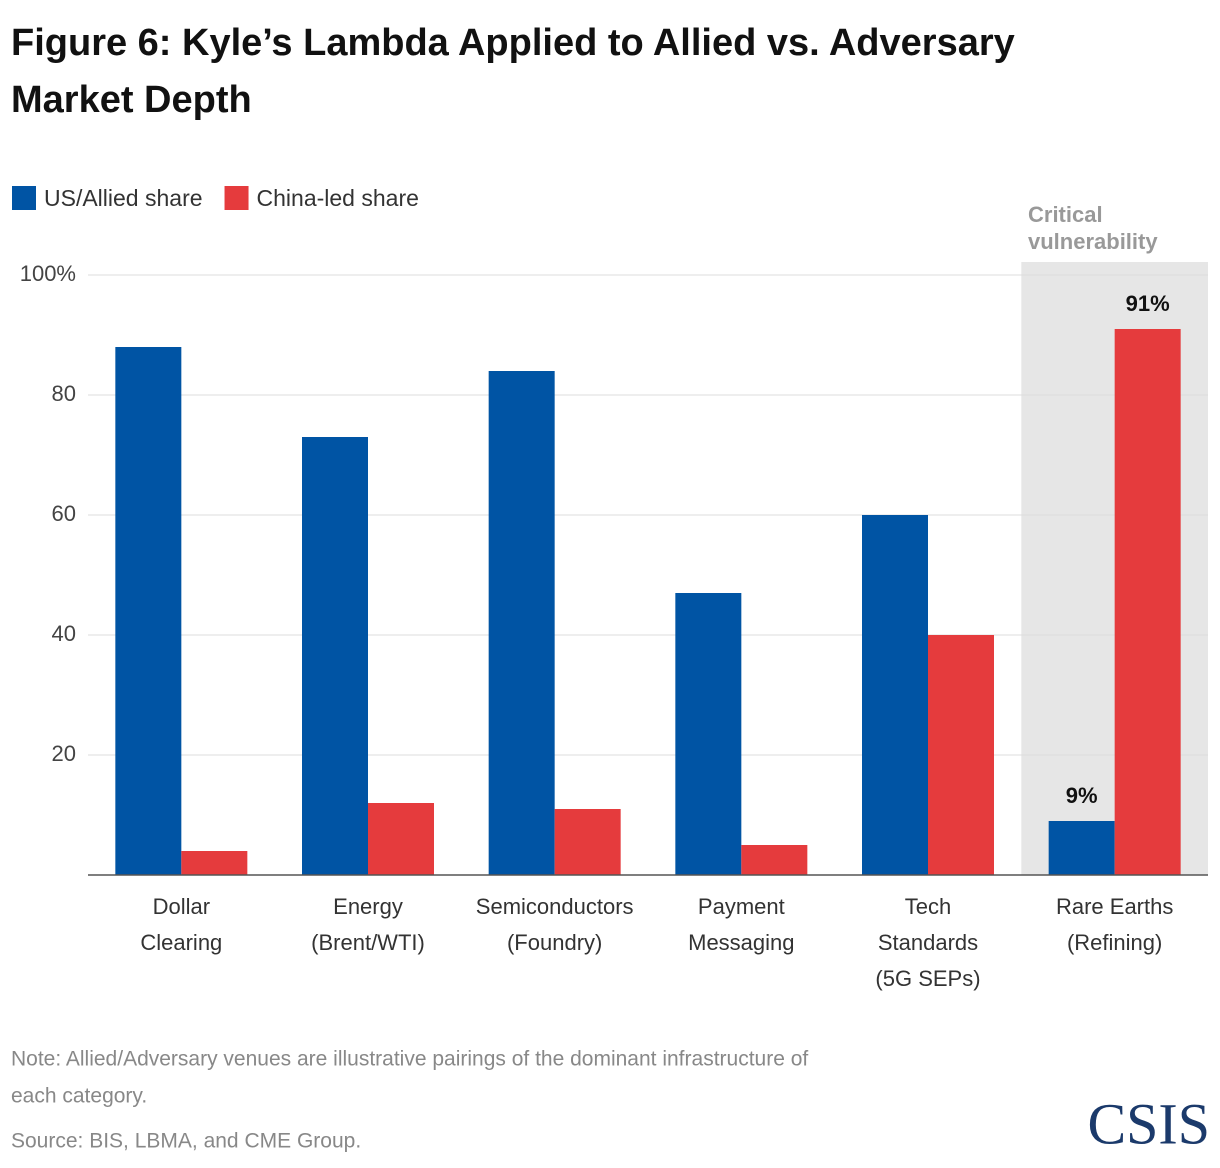  I want to click on source: Source: BIS, LBMA, and CME Group., so click(186, 1141).